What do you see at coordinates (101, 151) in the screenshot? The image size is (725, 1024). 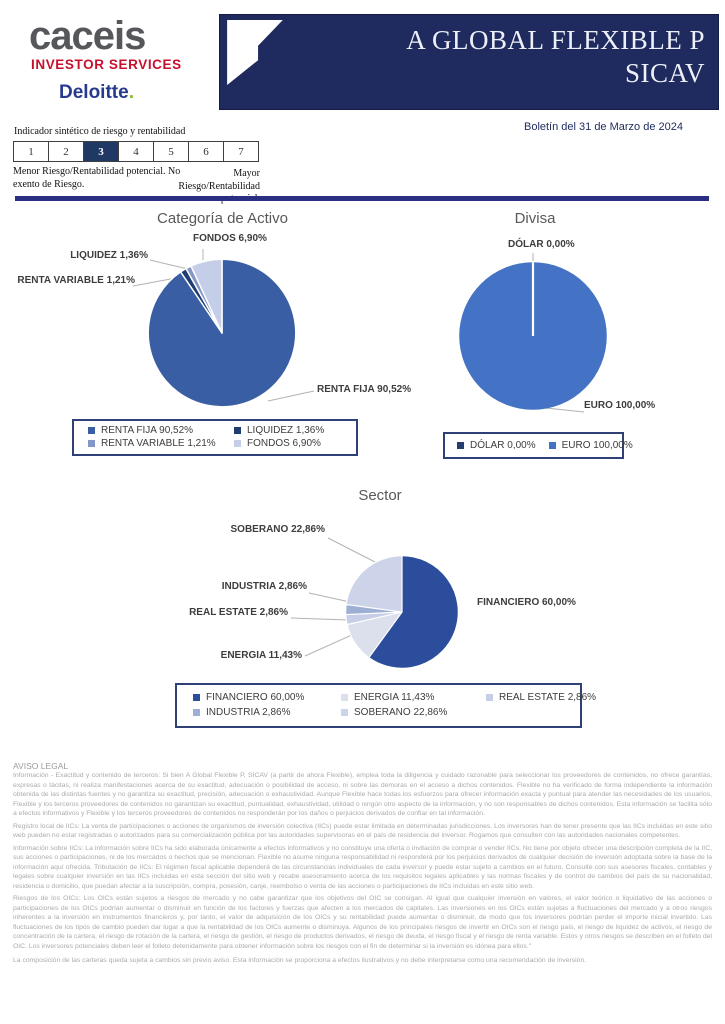 I see `risk-level-3-selected: 3` at bounding box center [101, 151].